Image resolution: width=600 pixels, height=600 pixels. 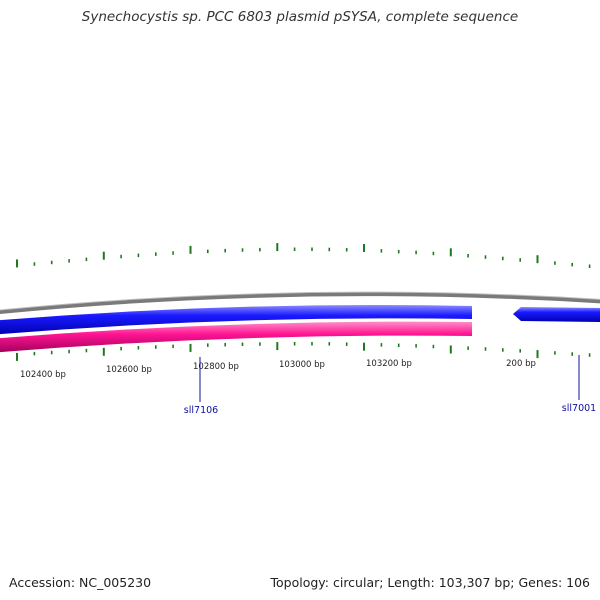 What do you see at coordinates (300, 301) in the screenshot?
I see `backbone-highlight` at bounding box center [300, 301].